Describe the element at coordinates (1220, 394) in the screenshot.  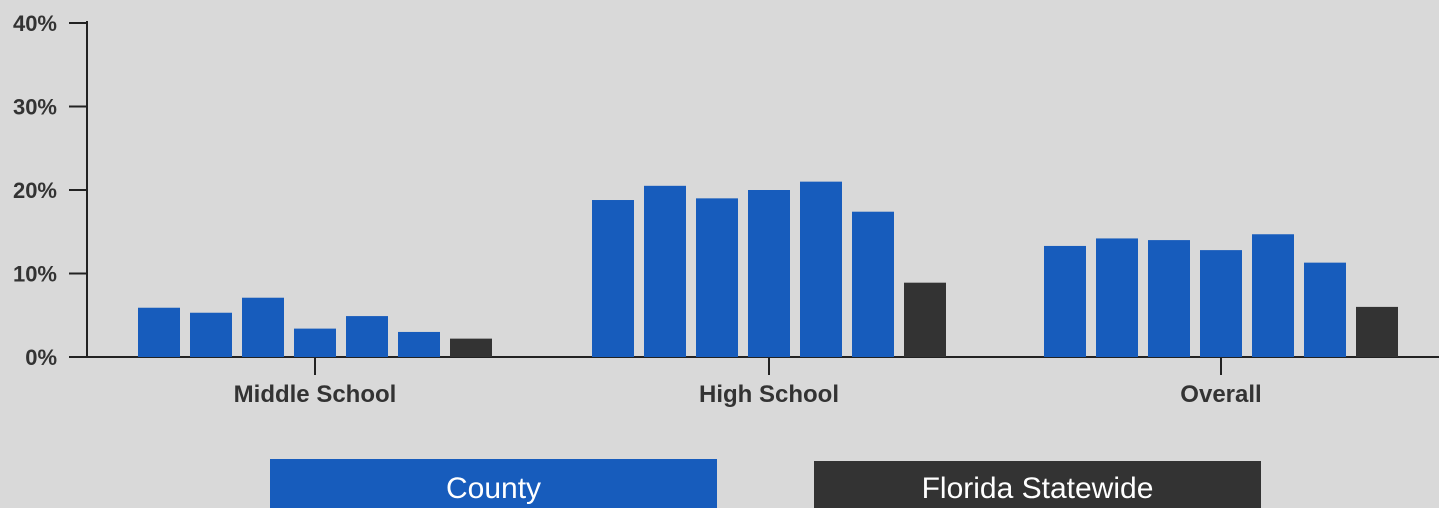
I see `x-category-label: Overall` at that location.